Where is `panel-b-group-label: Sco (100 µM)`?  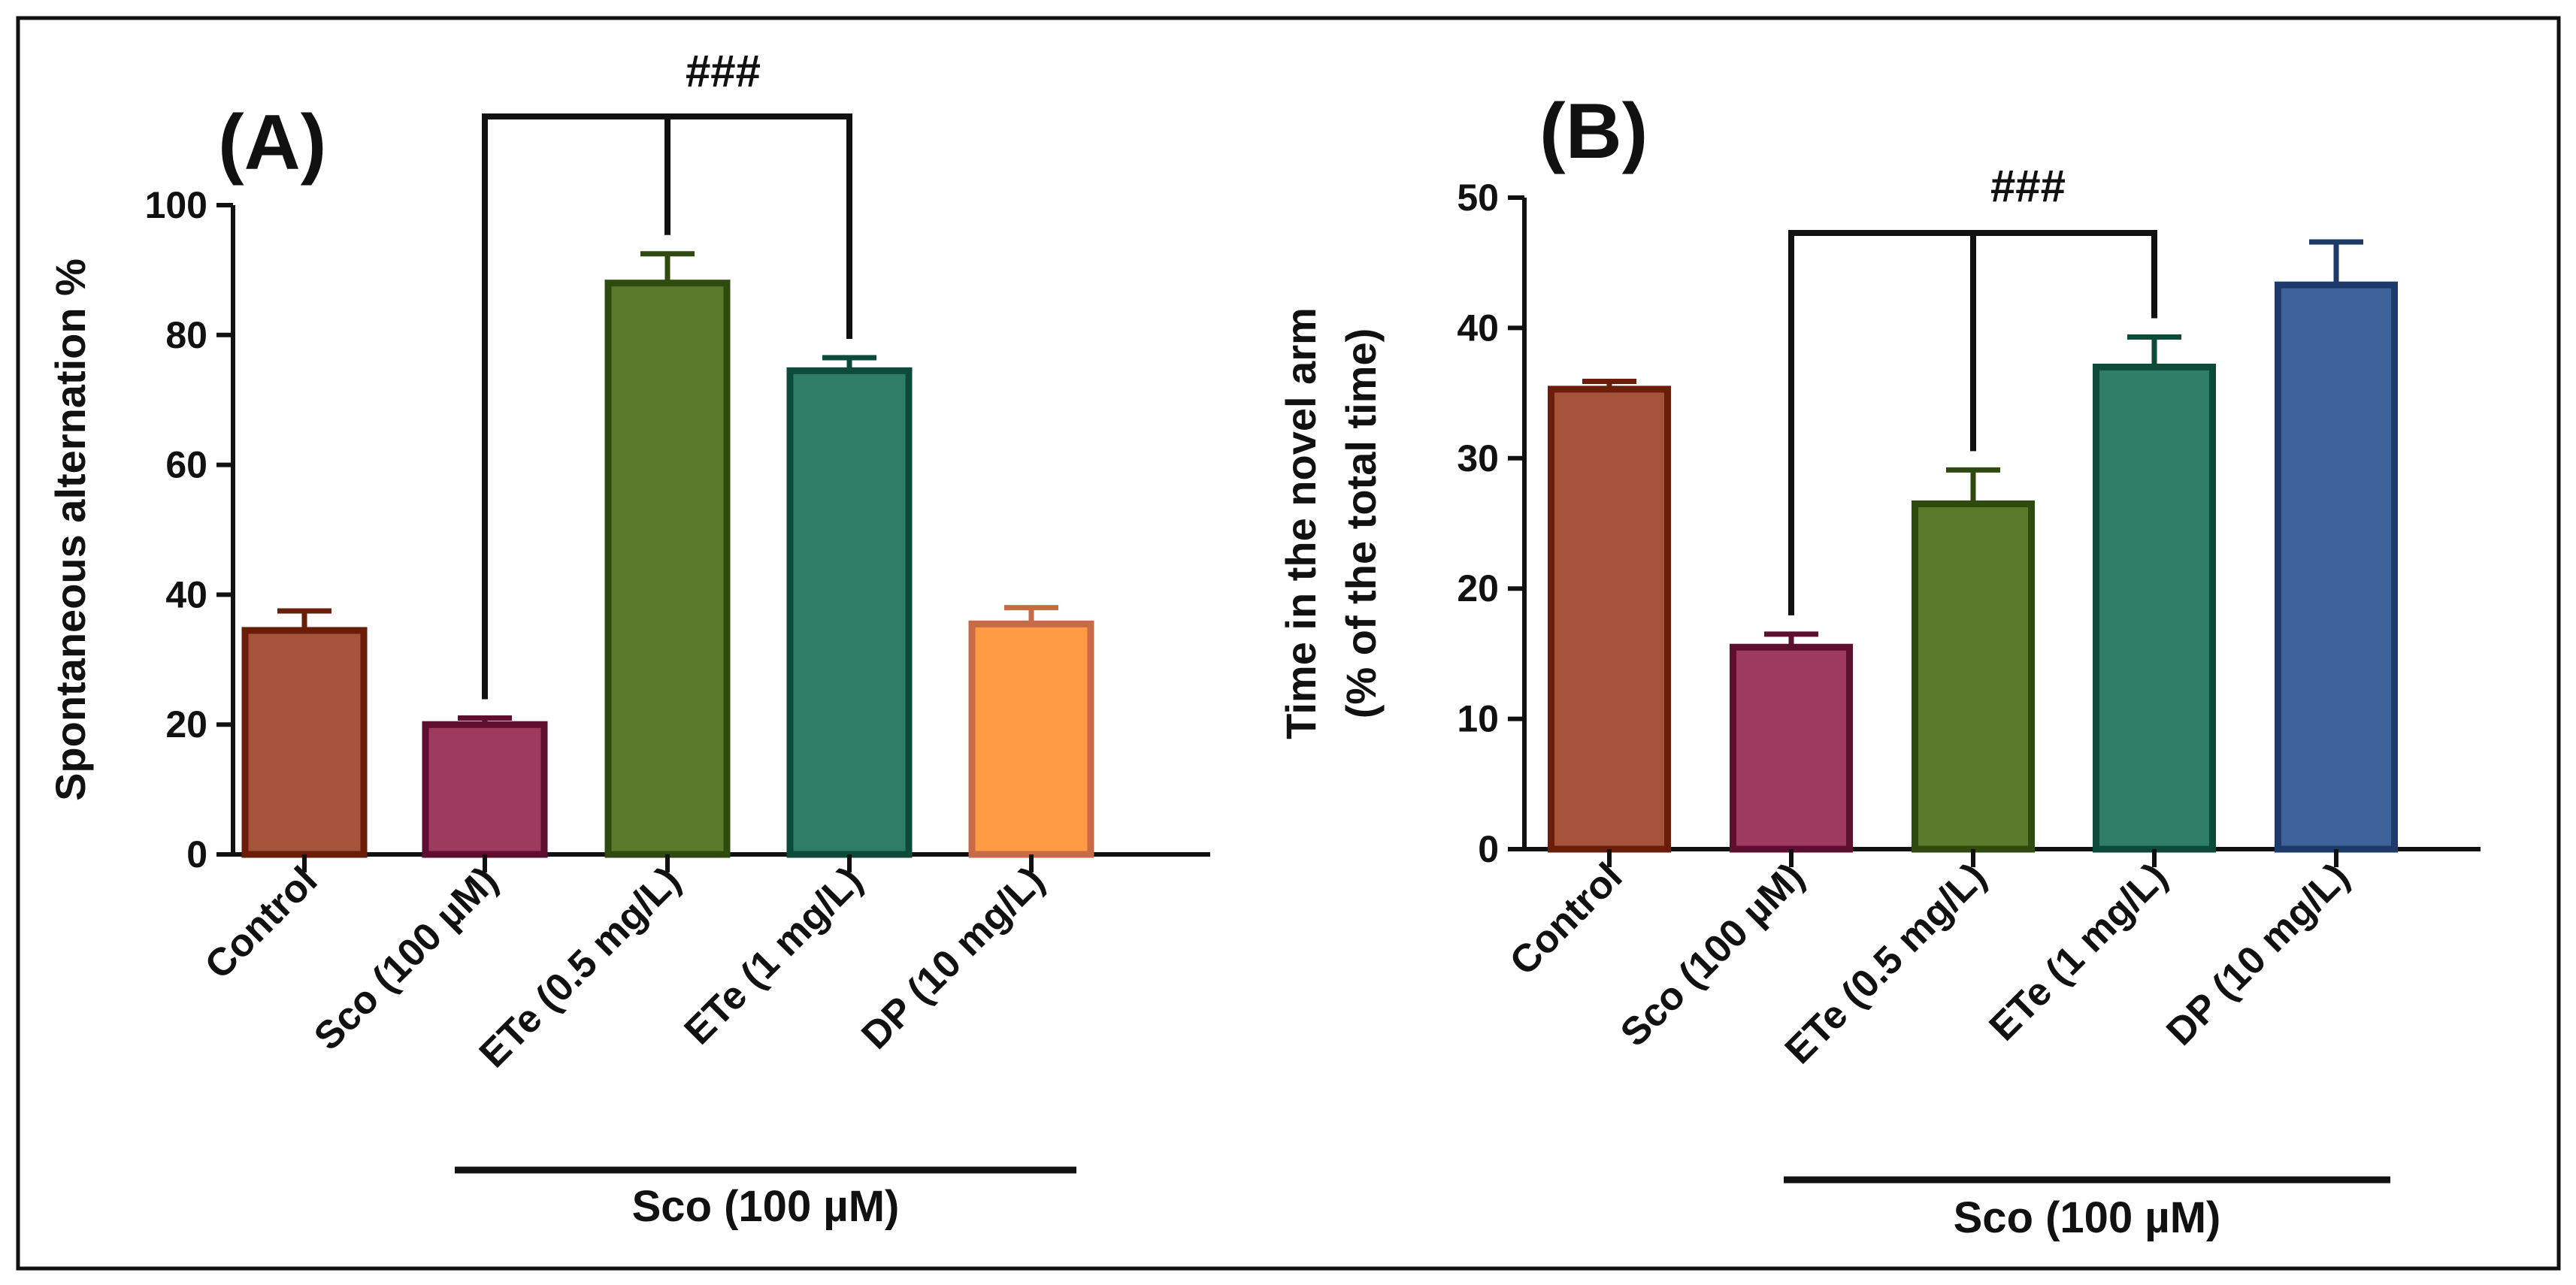
panel-b-group-label: Sco (100 µM) is located at coordinates (2087, 1217).